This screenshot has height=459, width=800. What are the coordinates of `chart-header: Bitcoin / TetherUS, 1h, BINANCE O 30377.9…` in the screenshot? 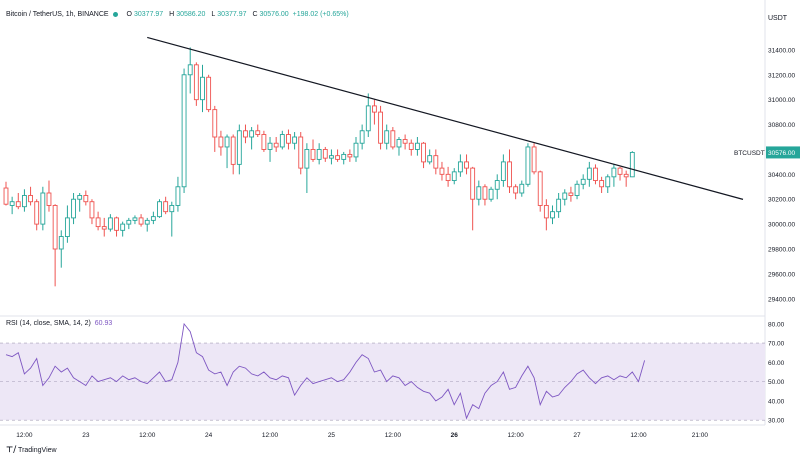 It's located at (177, 14).